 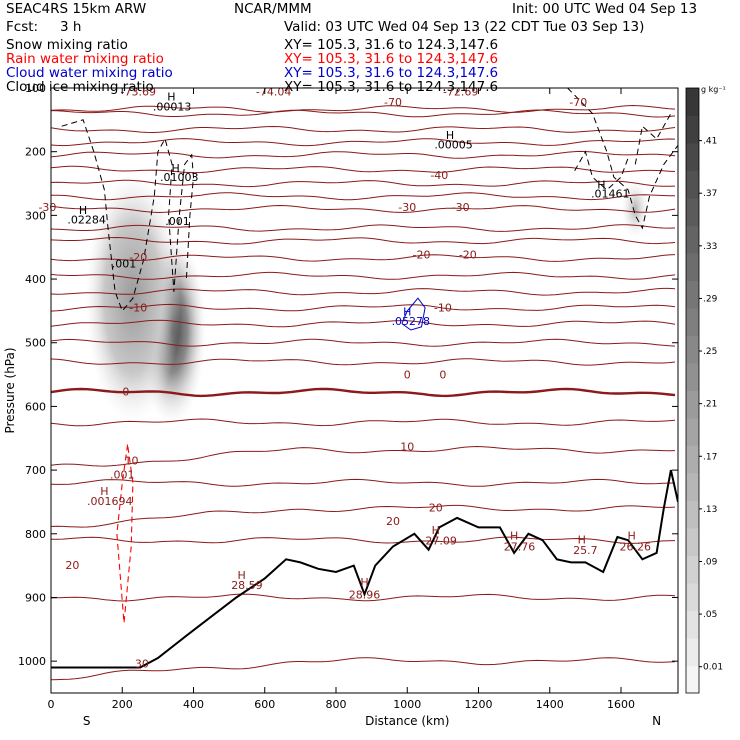 I want to click on extremum-label: 27.09, so click(x=441, y=541).